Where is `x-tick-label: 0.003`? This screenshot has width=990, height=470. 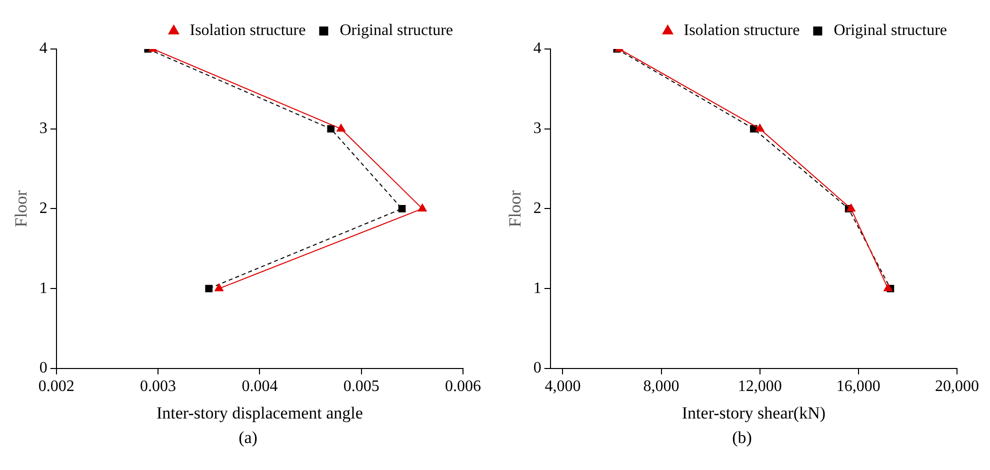 x-tick-label: 0.003 is located at coordinates (158, 387).